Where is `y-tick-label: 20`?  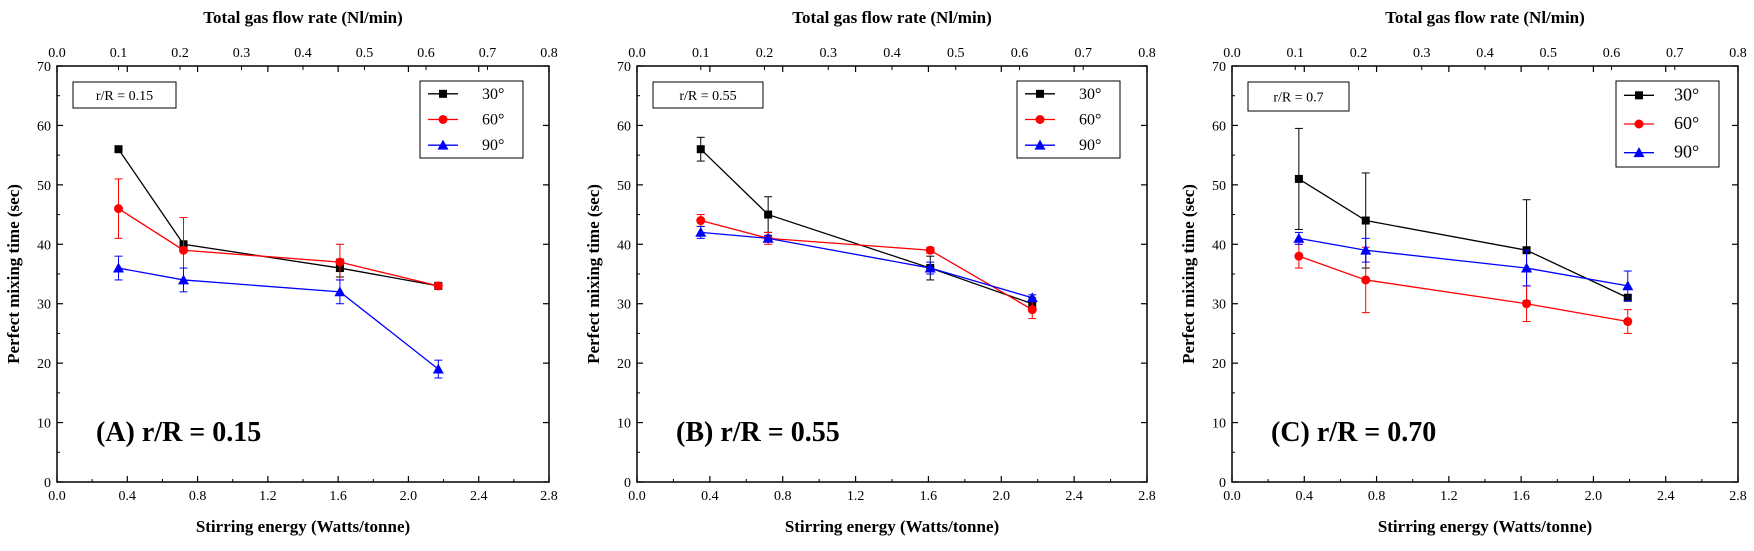 y-tick-label: 20 is located at coordinates (624, 364).